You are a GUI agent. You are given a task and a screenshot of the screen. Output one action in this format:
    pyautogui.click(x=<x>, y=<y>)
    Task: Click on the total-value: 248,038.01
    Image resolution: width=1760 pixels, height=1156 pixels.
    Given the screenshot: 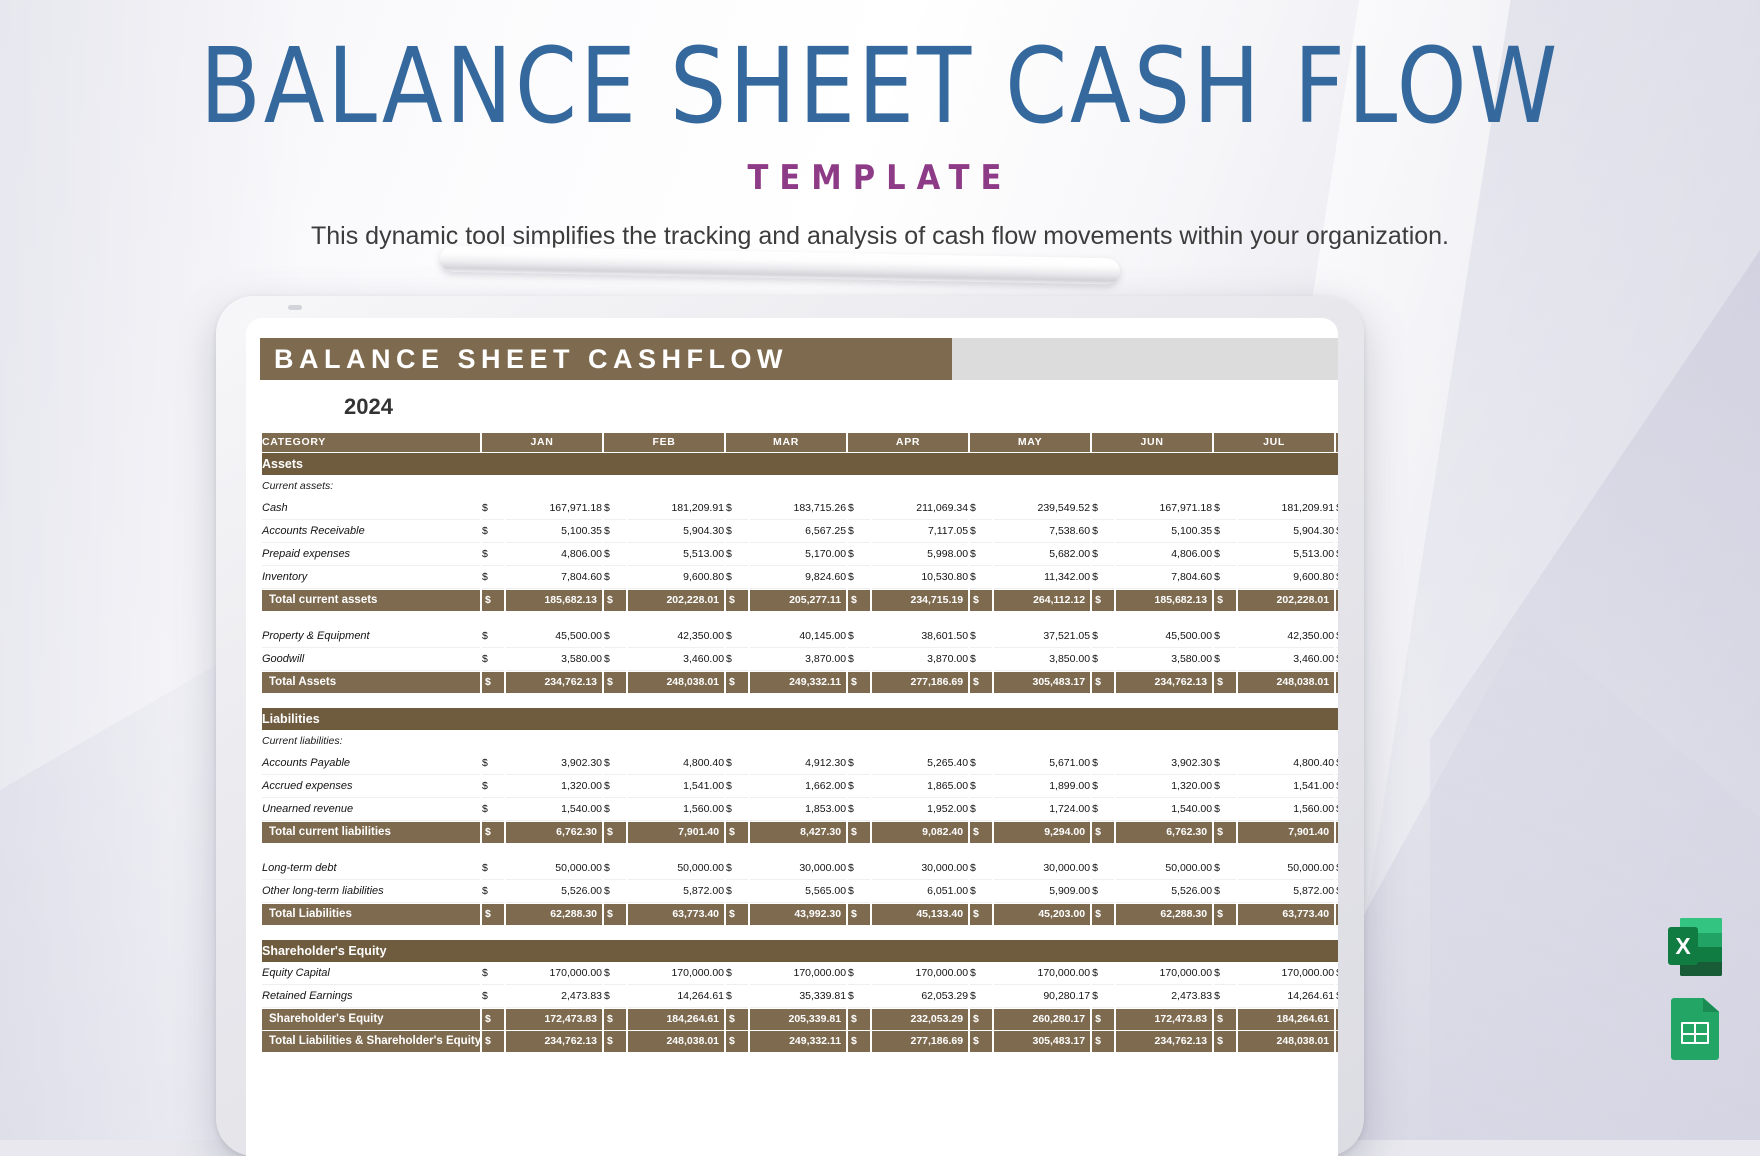 What is the action you would take?
    pyautogui.click(x=676, y=682)
    